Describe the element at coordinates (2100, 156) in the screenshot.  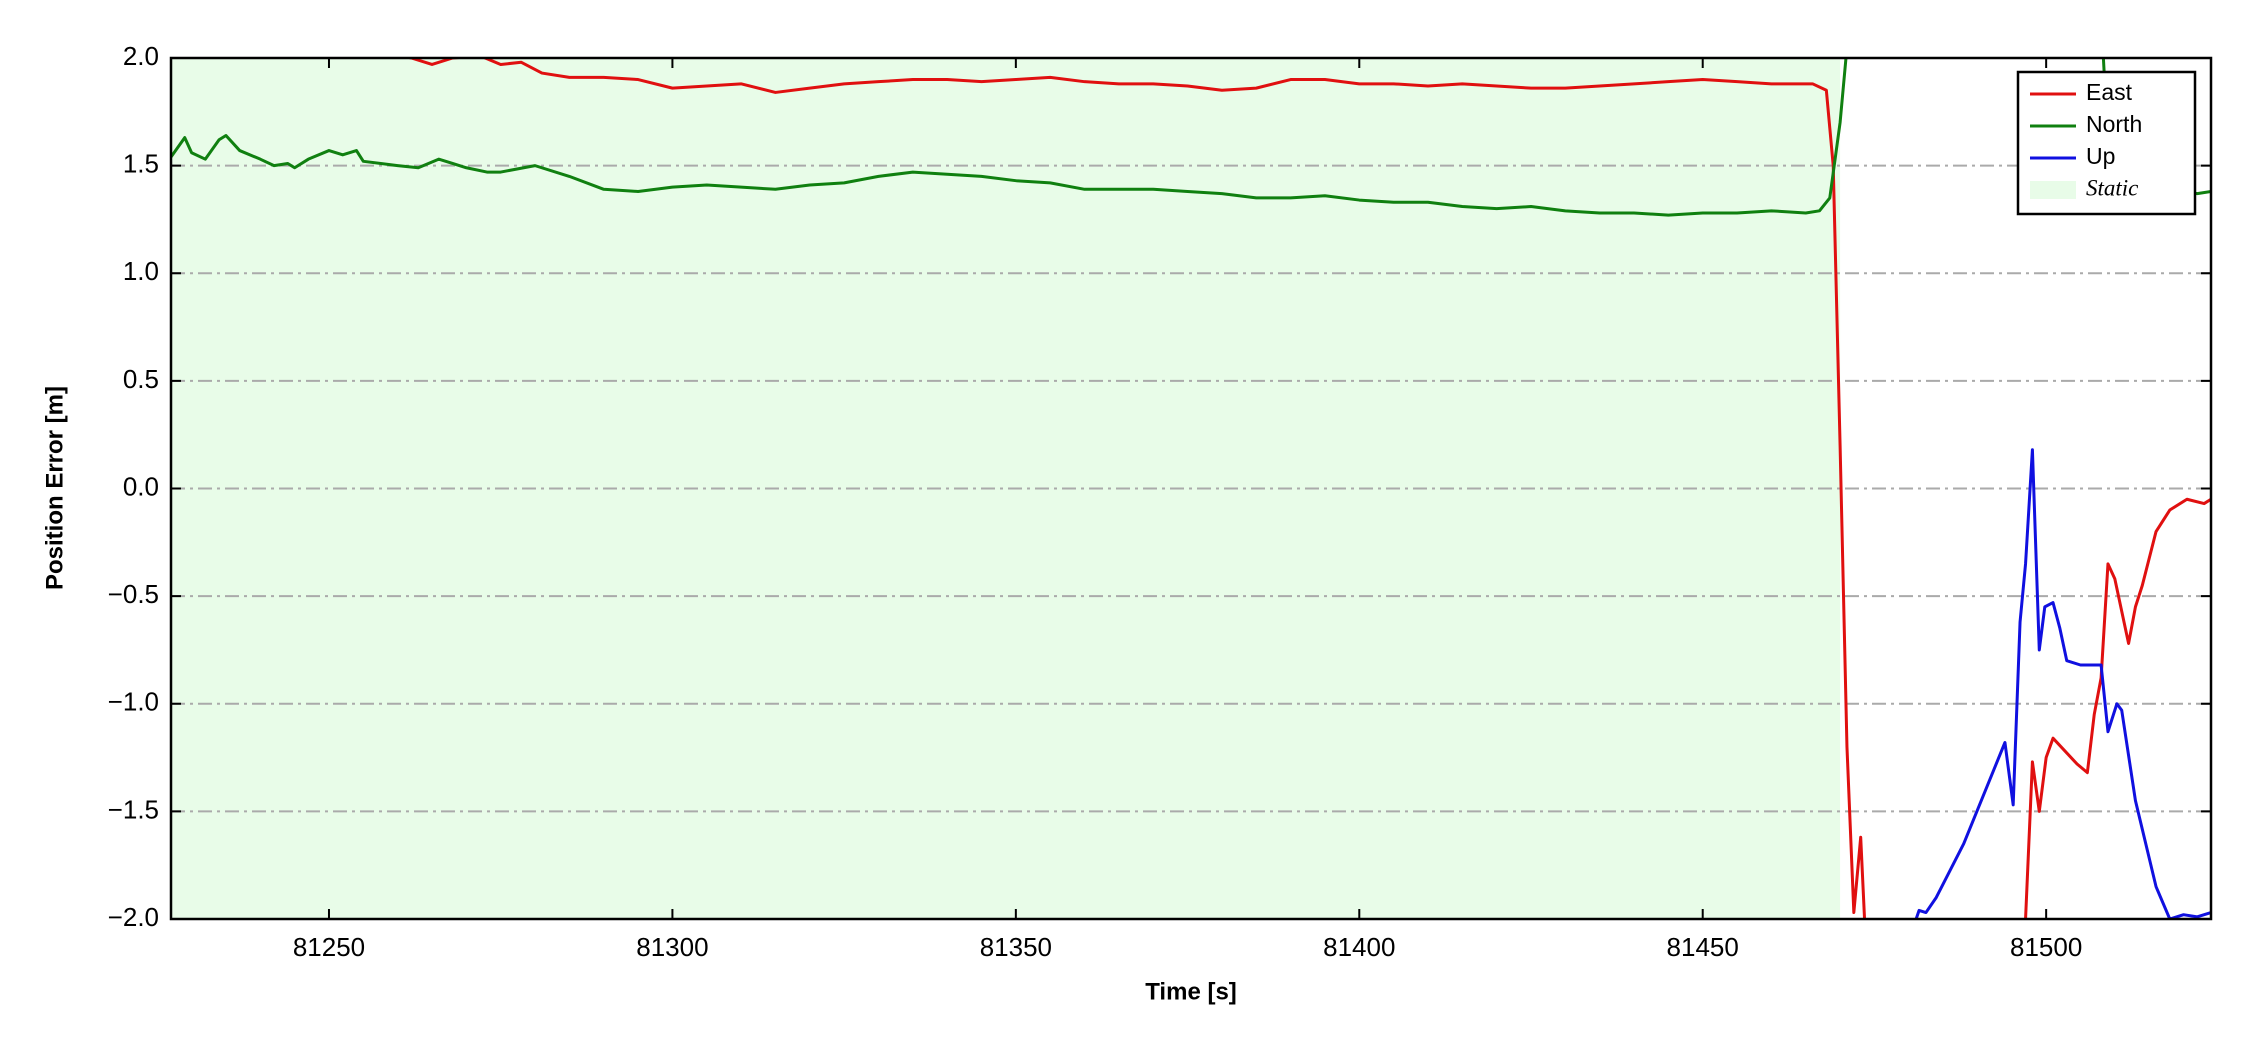
I see `legend-label: Up` at that location.